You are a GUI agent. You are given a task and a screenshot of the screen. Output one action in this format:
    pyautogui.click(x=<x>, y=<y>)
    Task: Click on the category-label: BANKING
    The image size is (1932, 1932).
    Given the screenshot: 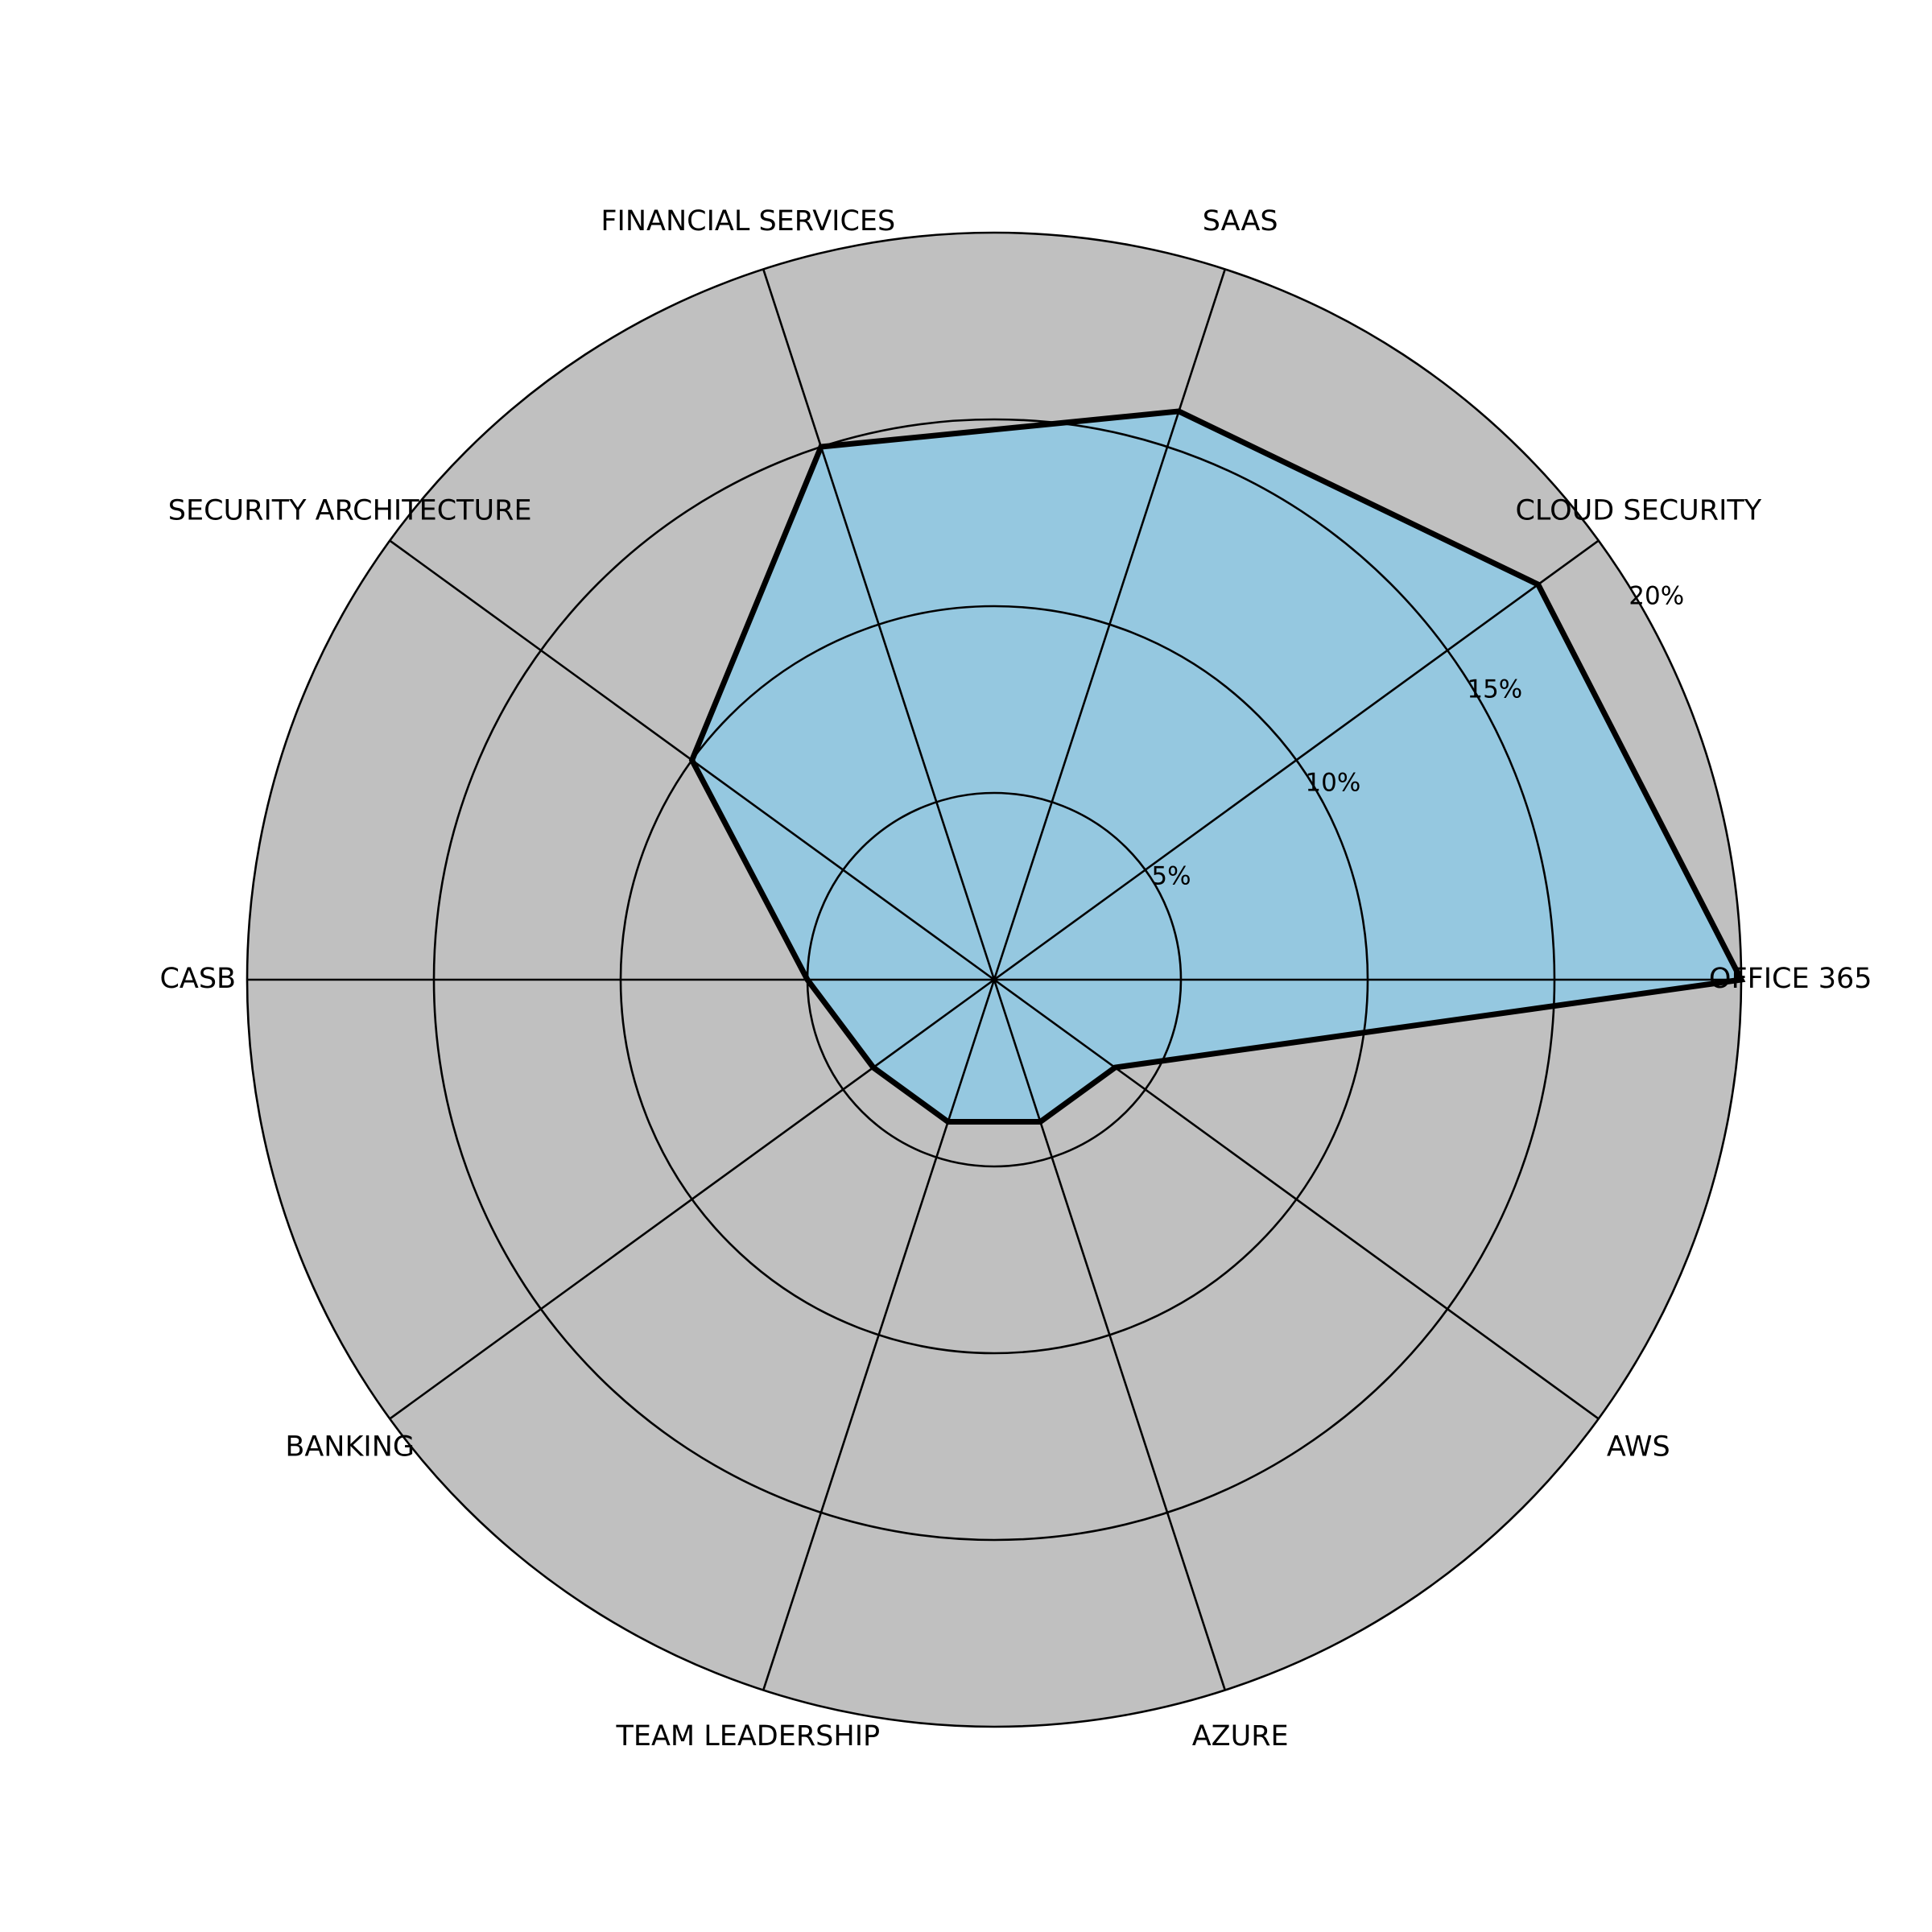 What is the action you would take?
    pyautogui.click(x=350, y=1446)
    